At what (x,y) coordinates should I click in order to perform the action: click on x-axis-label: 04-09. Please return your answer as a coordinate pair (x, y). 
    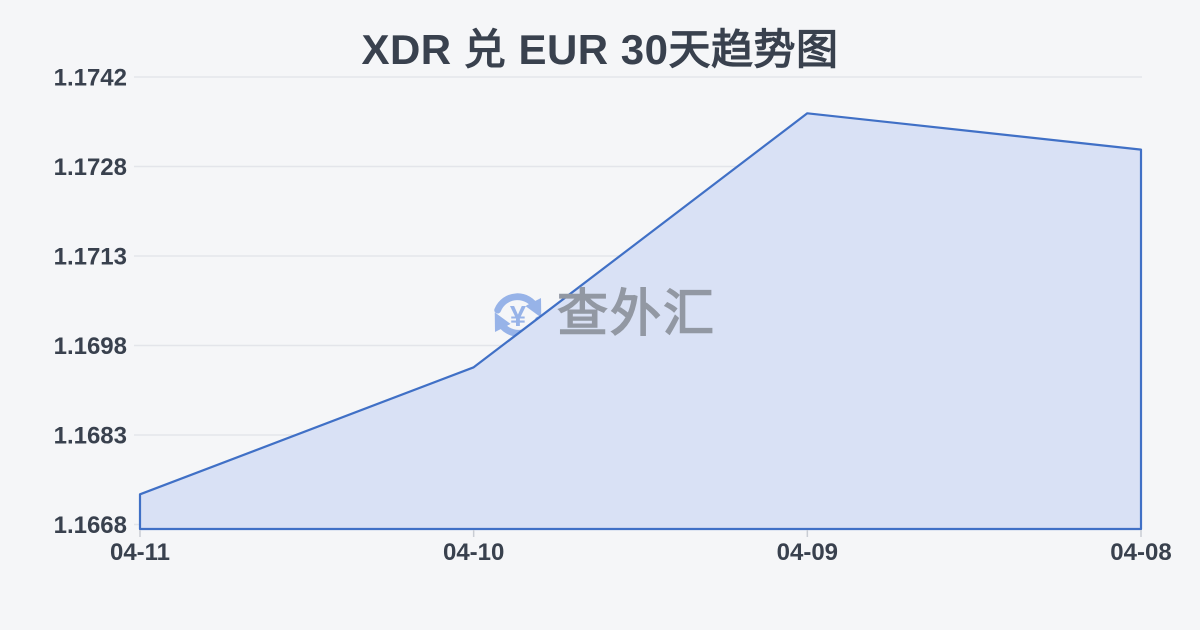
    Looking at the image, I should click on (807, 552).